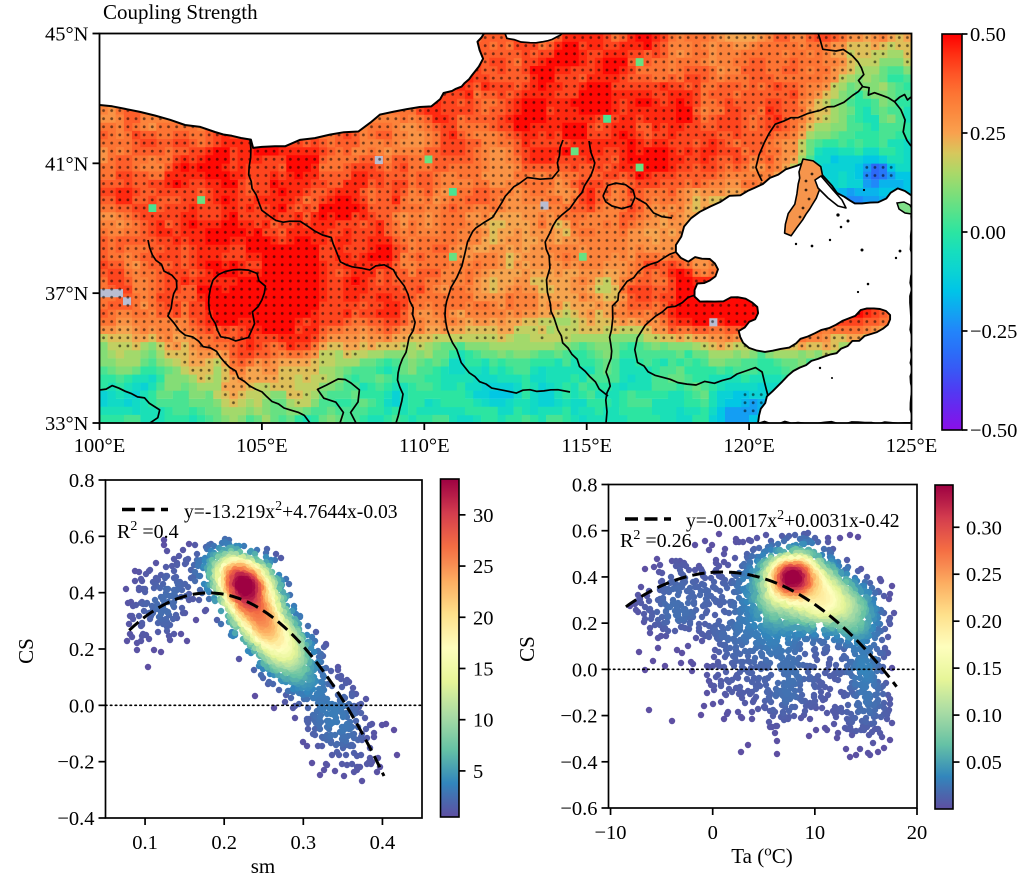 This screenshot has height=885, width=1024. Describe the element at coordinates (67, 35) in the screenshot. I see `svg-text: 45°N` at that location.